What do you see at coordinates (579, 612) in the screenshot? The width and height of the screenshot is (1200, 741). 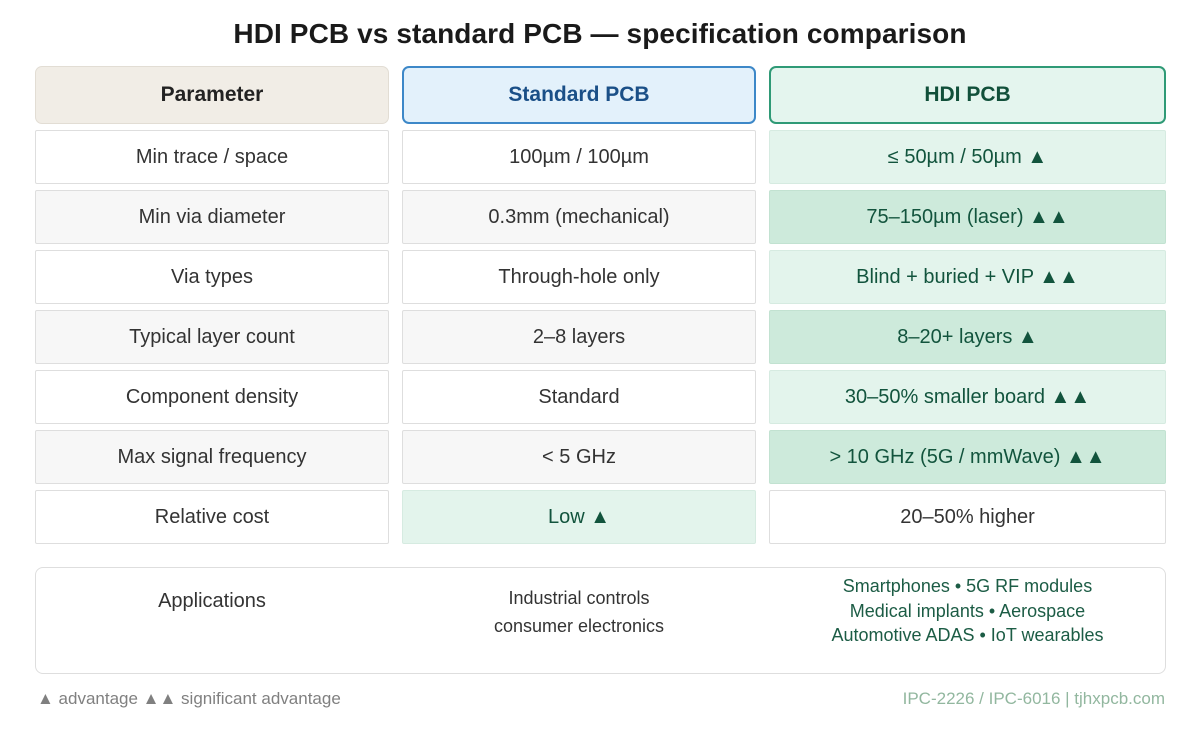 I see `applications-standard: Industrial controls consumer electronics` at bounding box center [579, 612].